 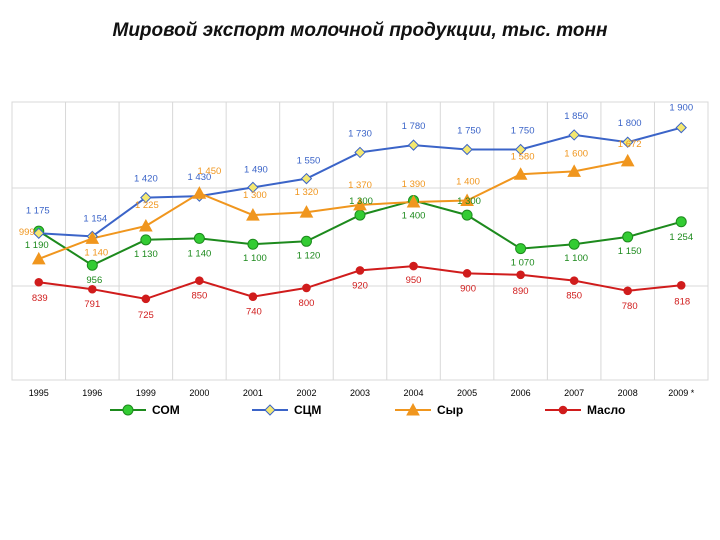 I want to click on data-label-Сыр: 1 390, so click(x=414, y=184).